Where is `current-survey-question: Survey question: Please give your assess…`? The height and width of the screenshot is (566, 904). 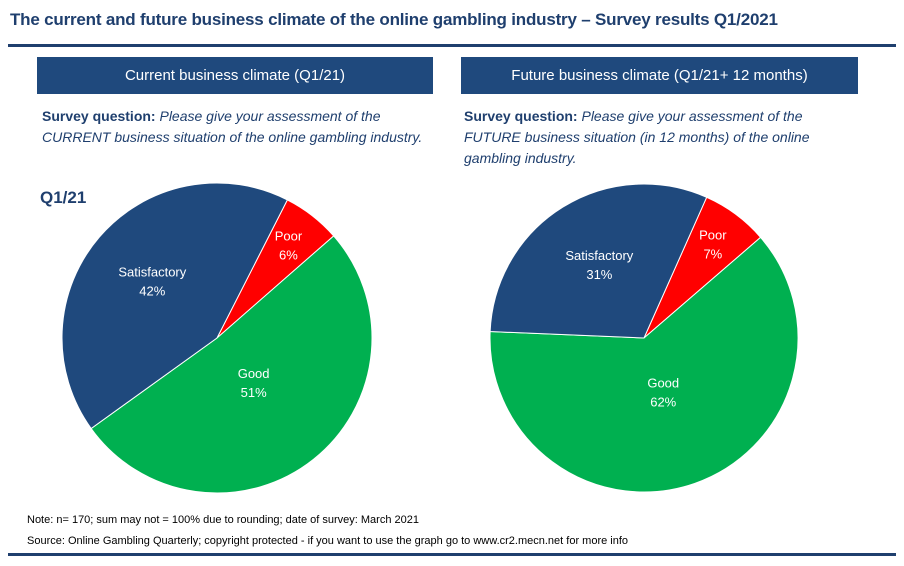 current-survey-question: Survey question: Please give your assess… is located at coordinates (242, 127).